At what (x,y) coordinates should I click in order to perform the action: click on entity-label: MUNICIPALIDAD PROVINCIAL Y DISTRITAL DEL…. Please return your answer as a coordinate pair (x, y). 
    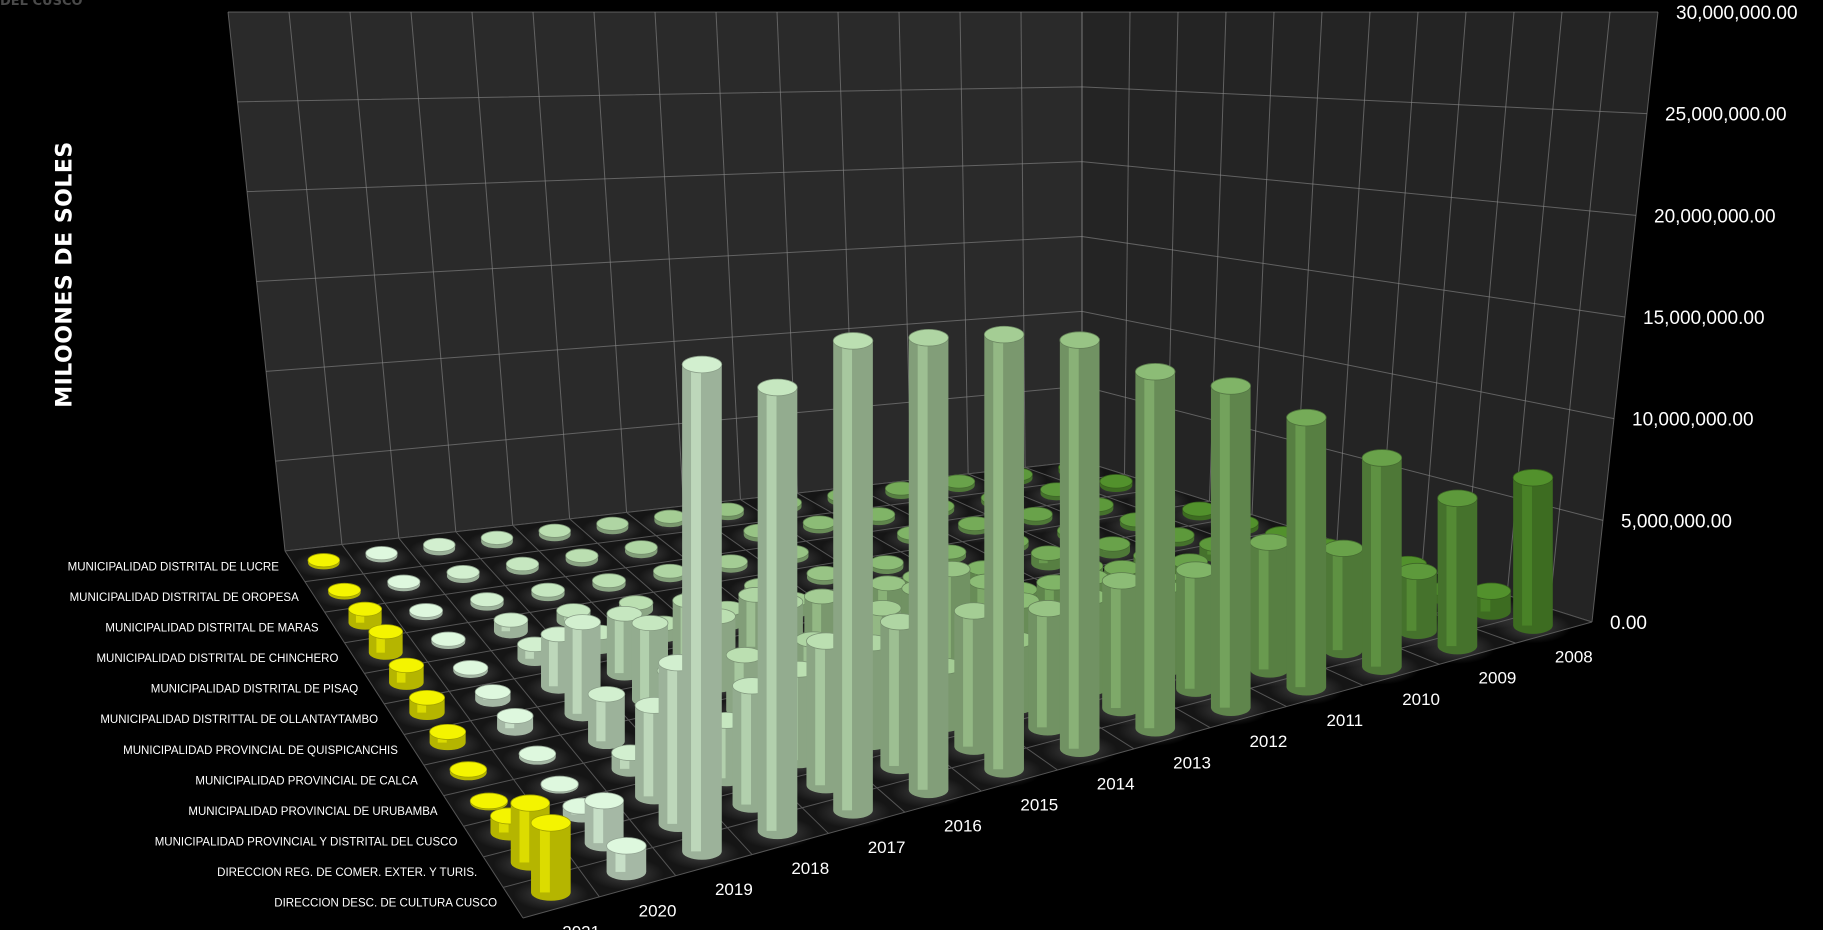
    Looking at the image, I should click on (306, 843).